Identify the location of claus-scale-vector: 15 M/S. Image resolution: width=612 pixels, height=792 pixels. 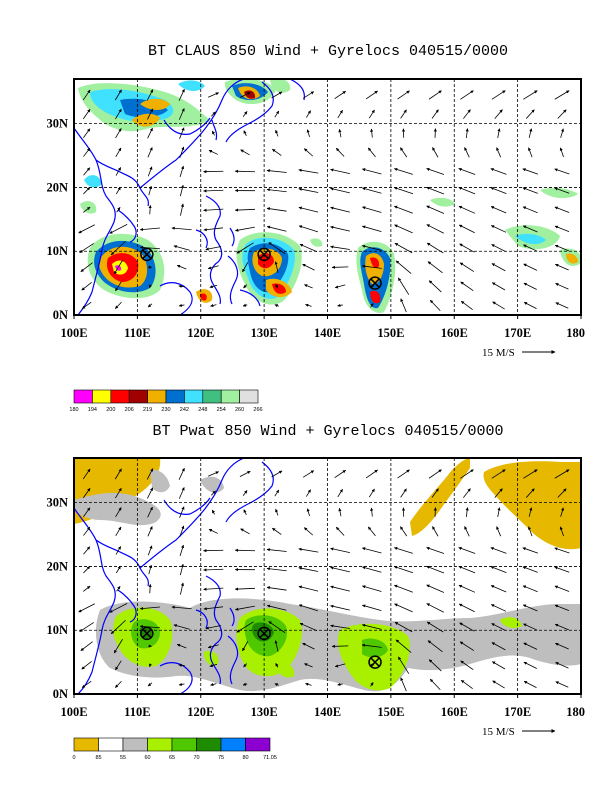
(519, 353).